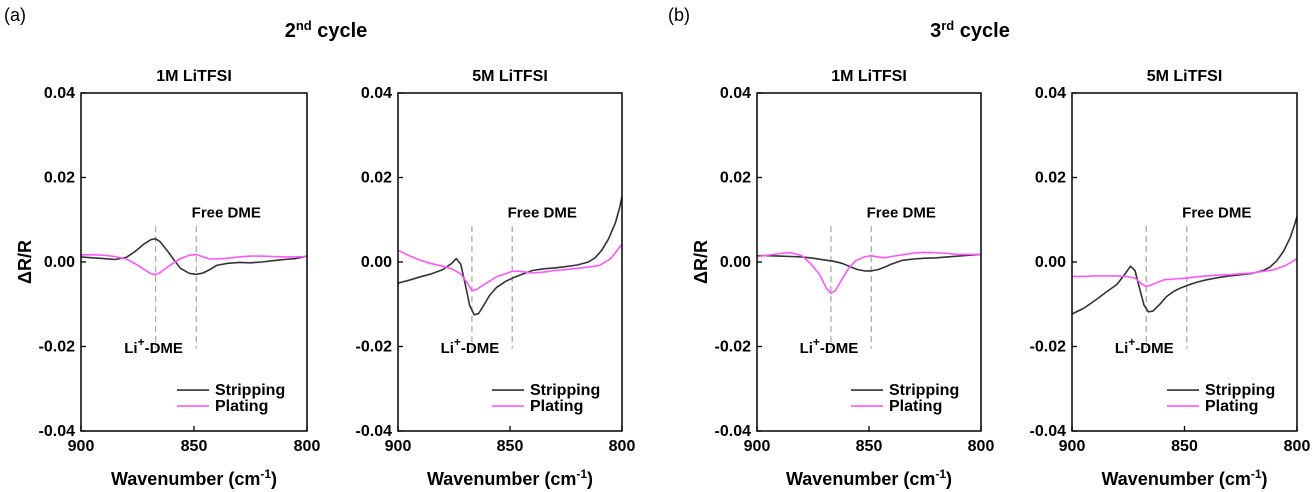  I want to click on panel-letter: (b), so click(679, 15).